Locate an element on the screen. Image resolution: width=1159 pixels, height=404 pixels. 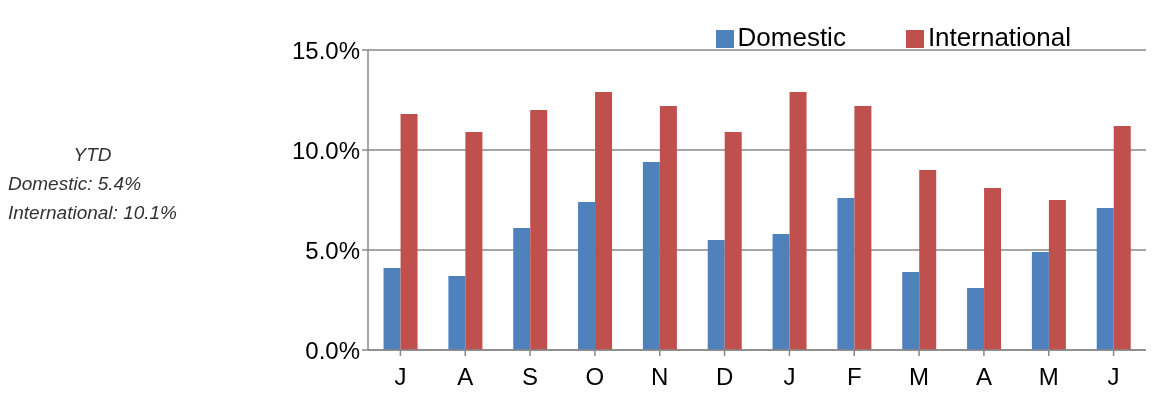
x-tick-label: O is located at coordinates (595, 377).